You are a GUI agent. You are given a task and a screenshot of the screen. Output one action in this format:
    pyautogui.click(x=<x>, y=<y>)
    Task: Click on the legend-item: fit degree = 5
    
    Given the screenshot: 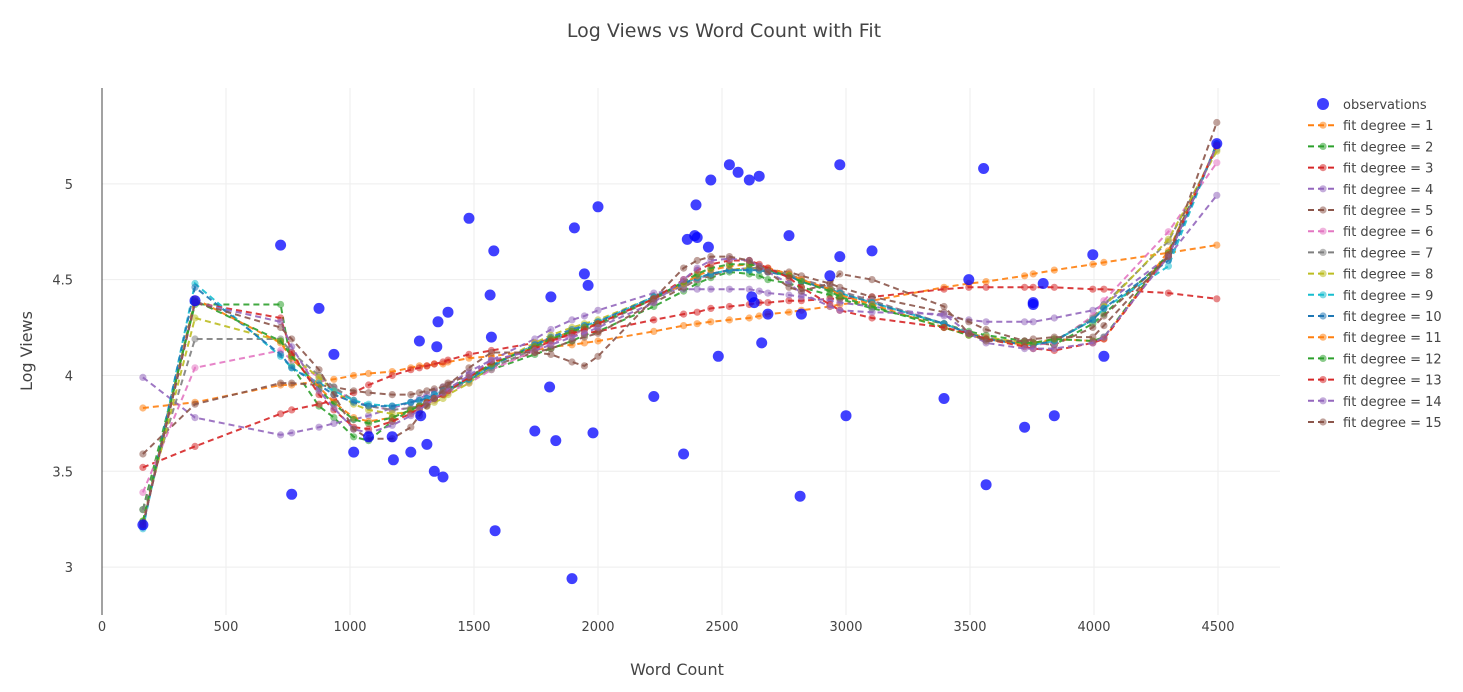 What is the action you would take?
    pyautogui.click(x=1370, y=211)
    